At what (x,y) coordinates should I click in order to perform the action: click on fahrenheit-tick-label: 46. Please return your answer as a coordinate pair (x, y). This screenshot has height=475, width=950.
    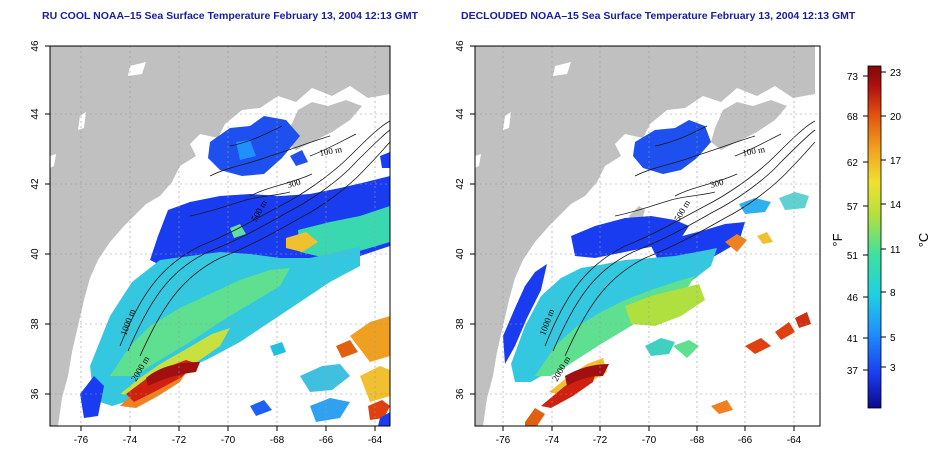
    Looking at the image, I should click on (853, 298).